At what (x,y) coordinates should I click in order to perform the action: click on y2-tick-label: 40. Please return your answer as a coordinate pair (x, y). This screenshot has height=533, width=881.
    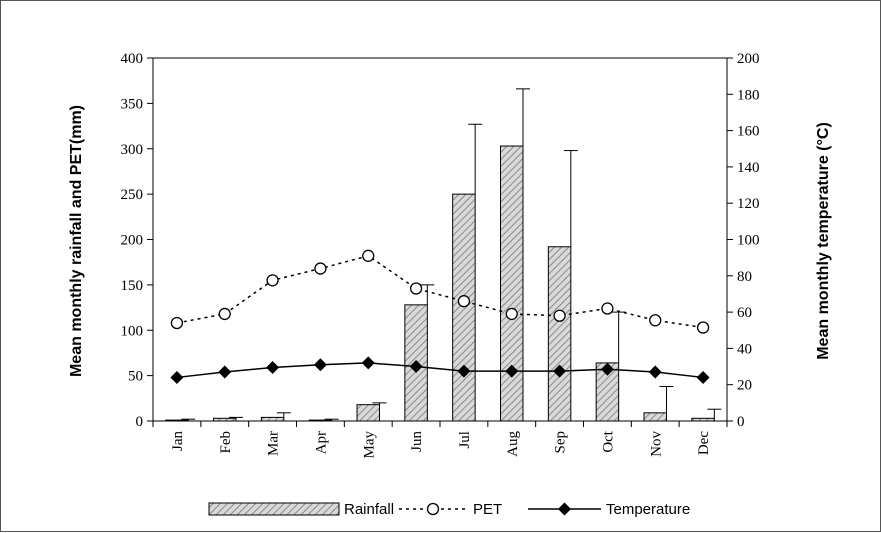
    Looking at the image, I should click on (744, 349).